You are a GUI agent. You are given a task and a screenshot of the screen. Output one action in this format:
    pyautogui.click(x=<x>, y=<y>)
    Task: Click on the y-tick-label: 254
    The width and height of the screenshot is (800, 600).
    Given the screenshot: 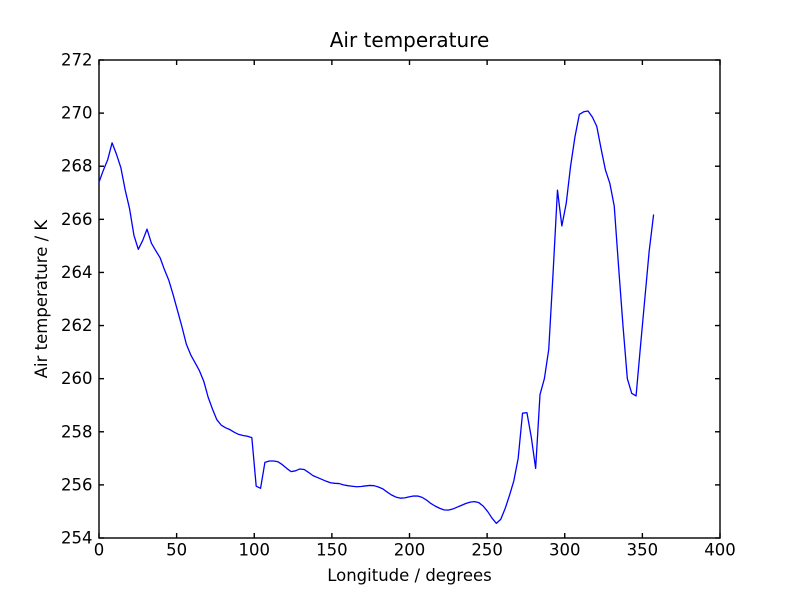 What is the action you would take?
    pyautogui.click(x=77, y=538)
    